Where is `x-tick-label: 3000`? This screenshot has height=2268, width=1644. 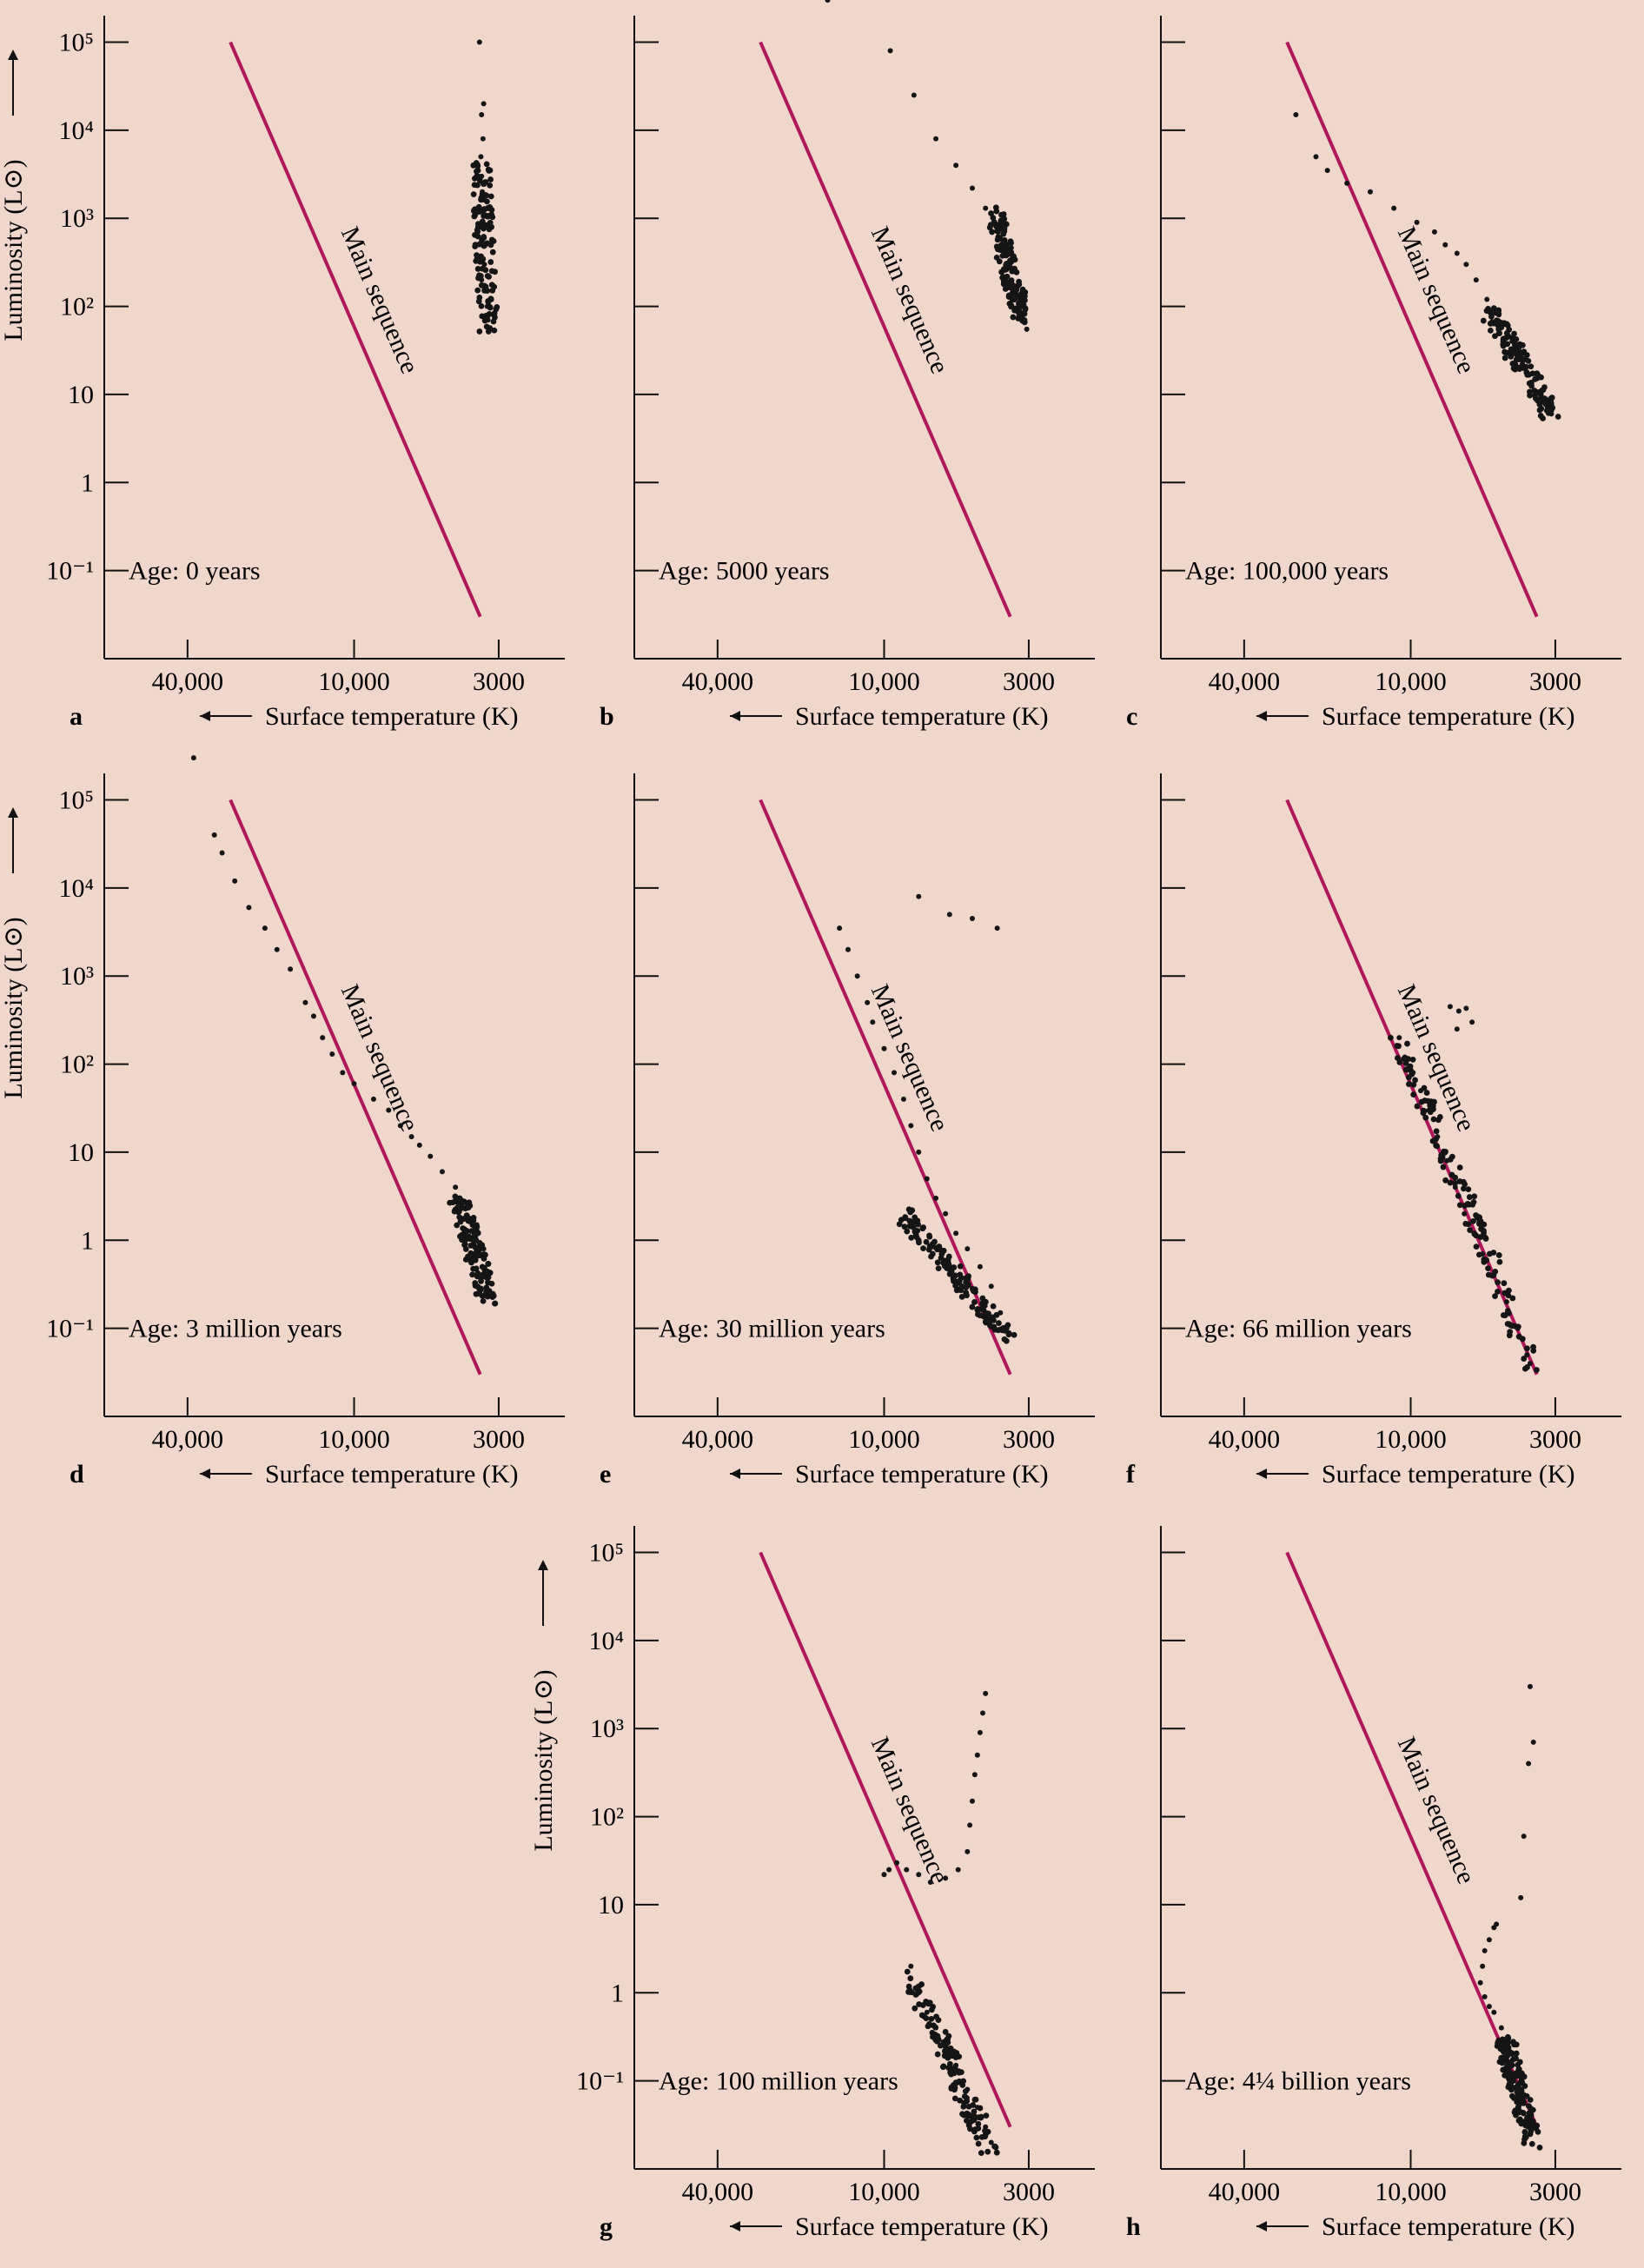
x-tick-label: 3000 is located at coordinates (1555, 2192).